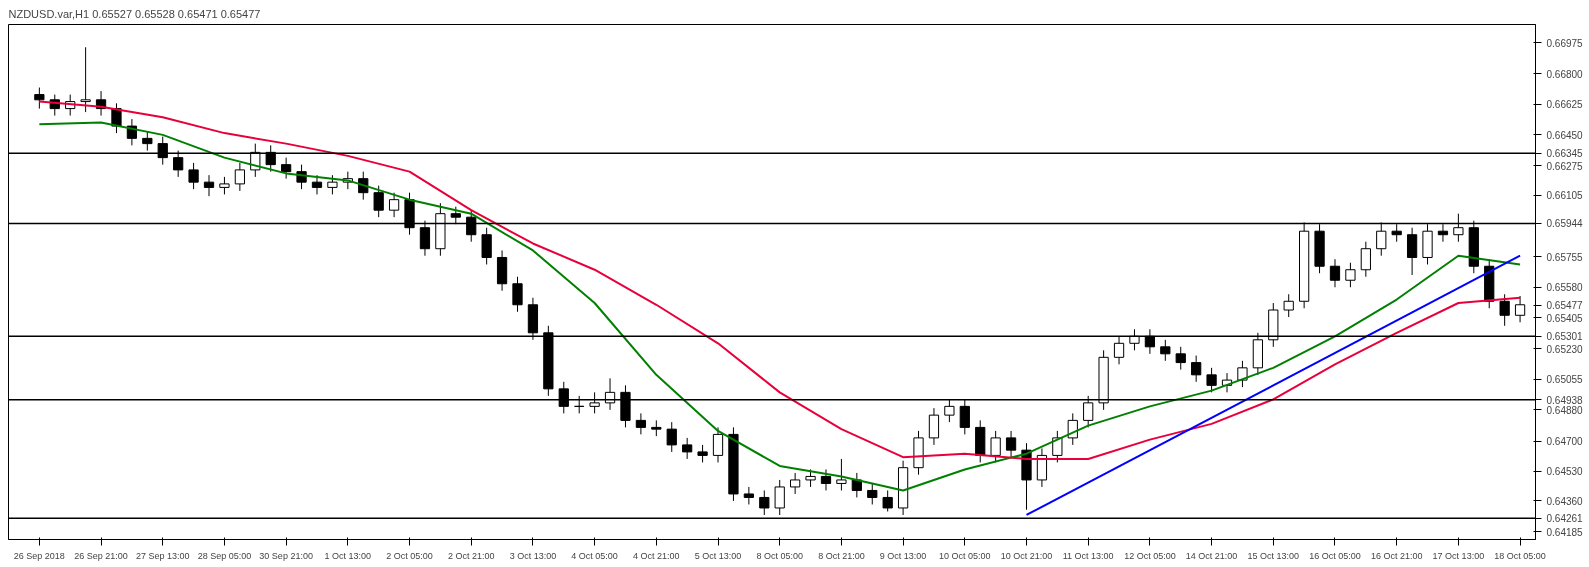  Describe the element at coordinates (779, 555) in the screenshot. I see `x-tick-label: 8 Oct 05:00` at that location.